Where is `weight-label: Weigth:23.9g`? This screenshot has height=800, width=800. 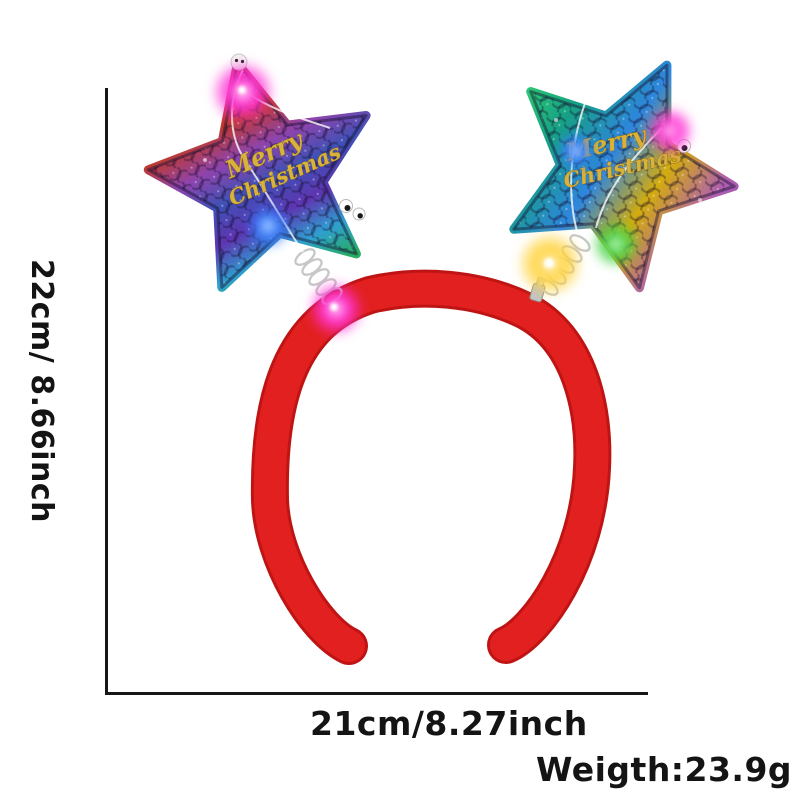
weight-label: Weigth:23.9g is located at coordinates (664, 769).